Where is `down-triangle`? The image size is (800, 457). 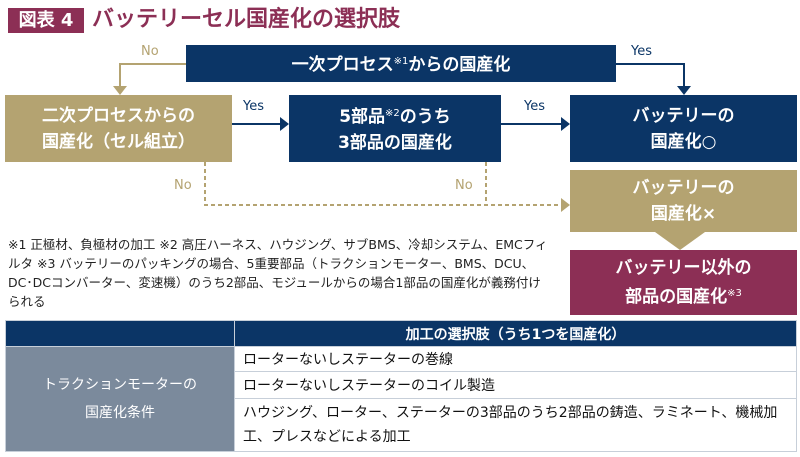 down-triangle is located at coordinates (680, 241).